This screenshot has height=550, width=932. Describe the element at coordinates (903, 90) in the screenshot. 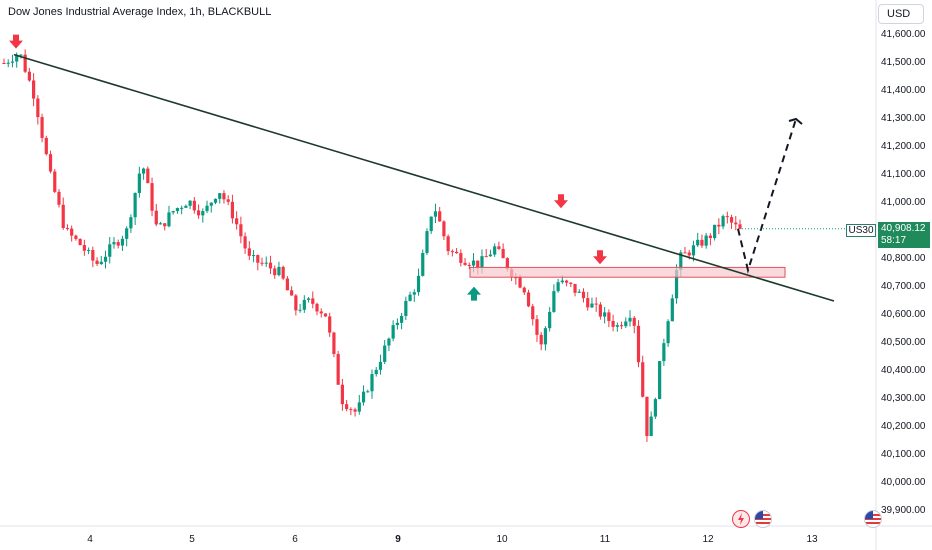

I see `price-tick-label: 41,400.00` at that location.